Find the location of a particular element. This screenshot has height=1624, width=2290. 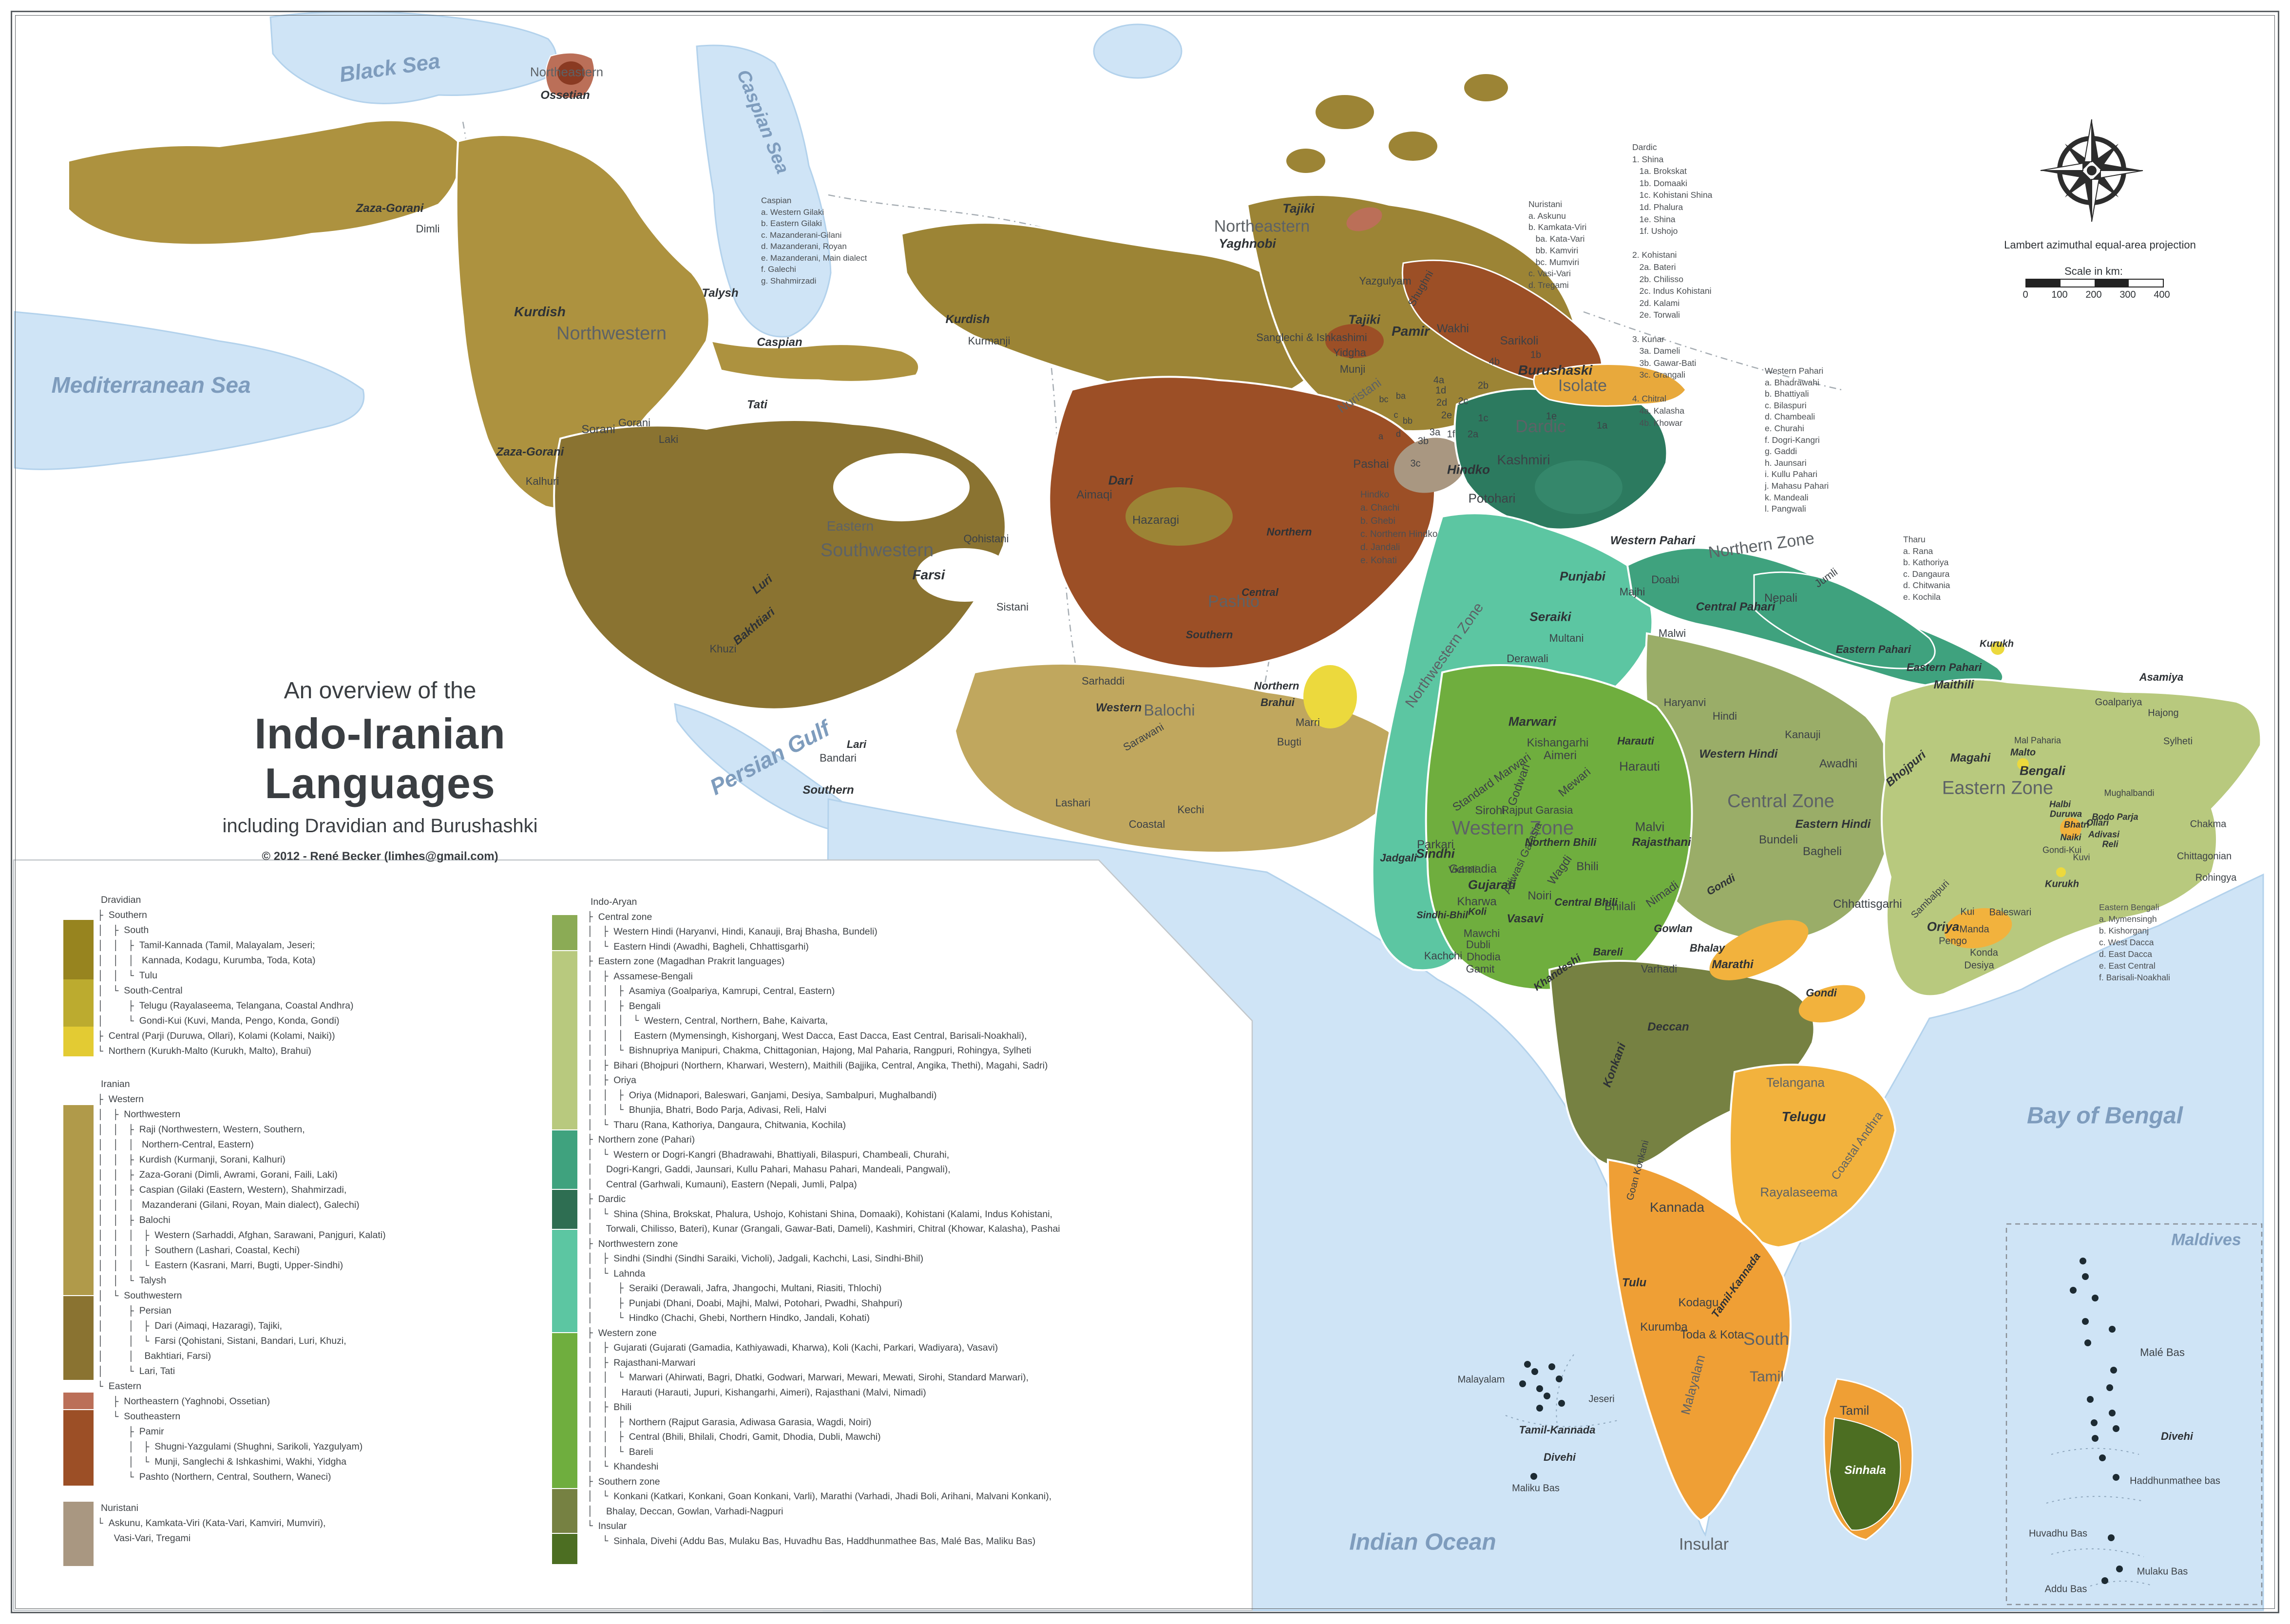

scale-label: Scale in km: is located at coordinates (2093, 271).